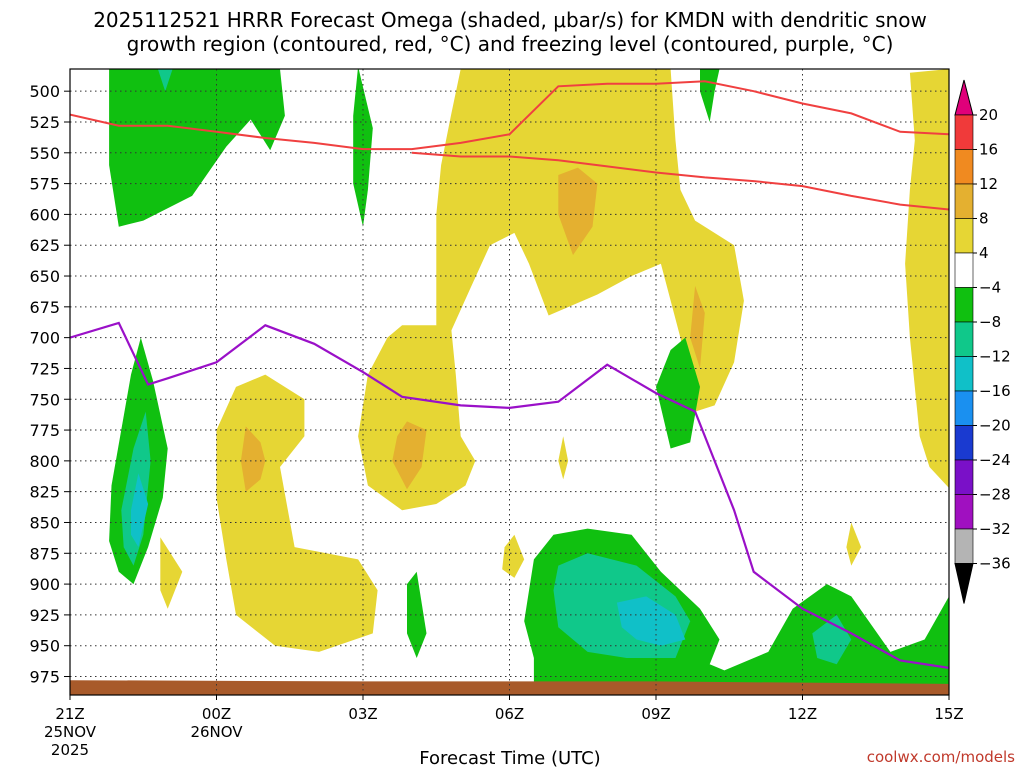 Image resolution: width=1024 pixels, height=768 pixels. Describe the element at coordinates (44, 245) in the screenshot. I see `y-tick-label: 625` at that location.